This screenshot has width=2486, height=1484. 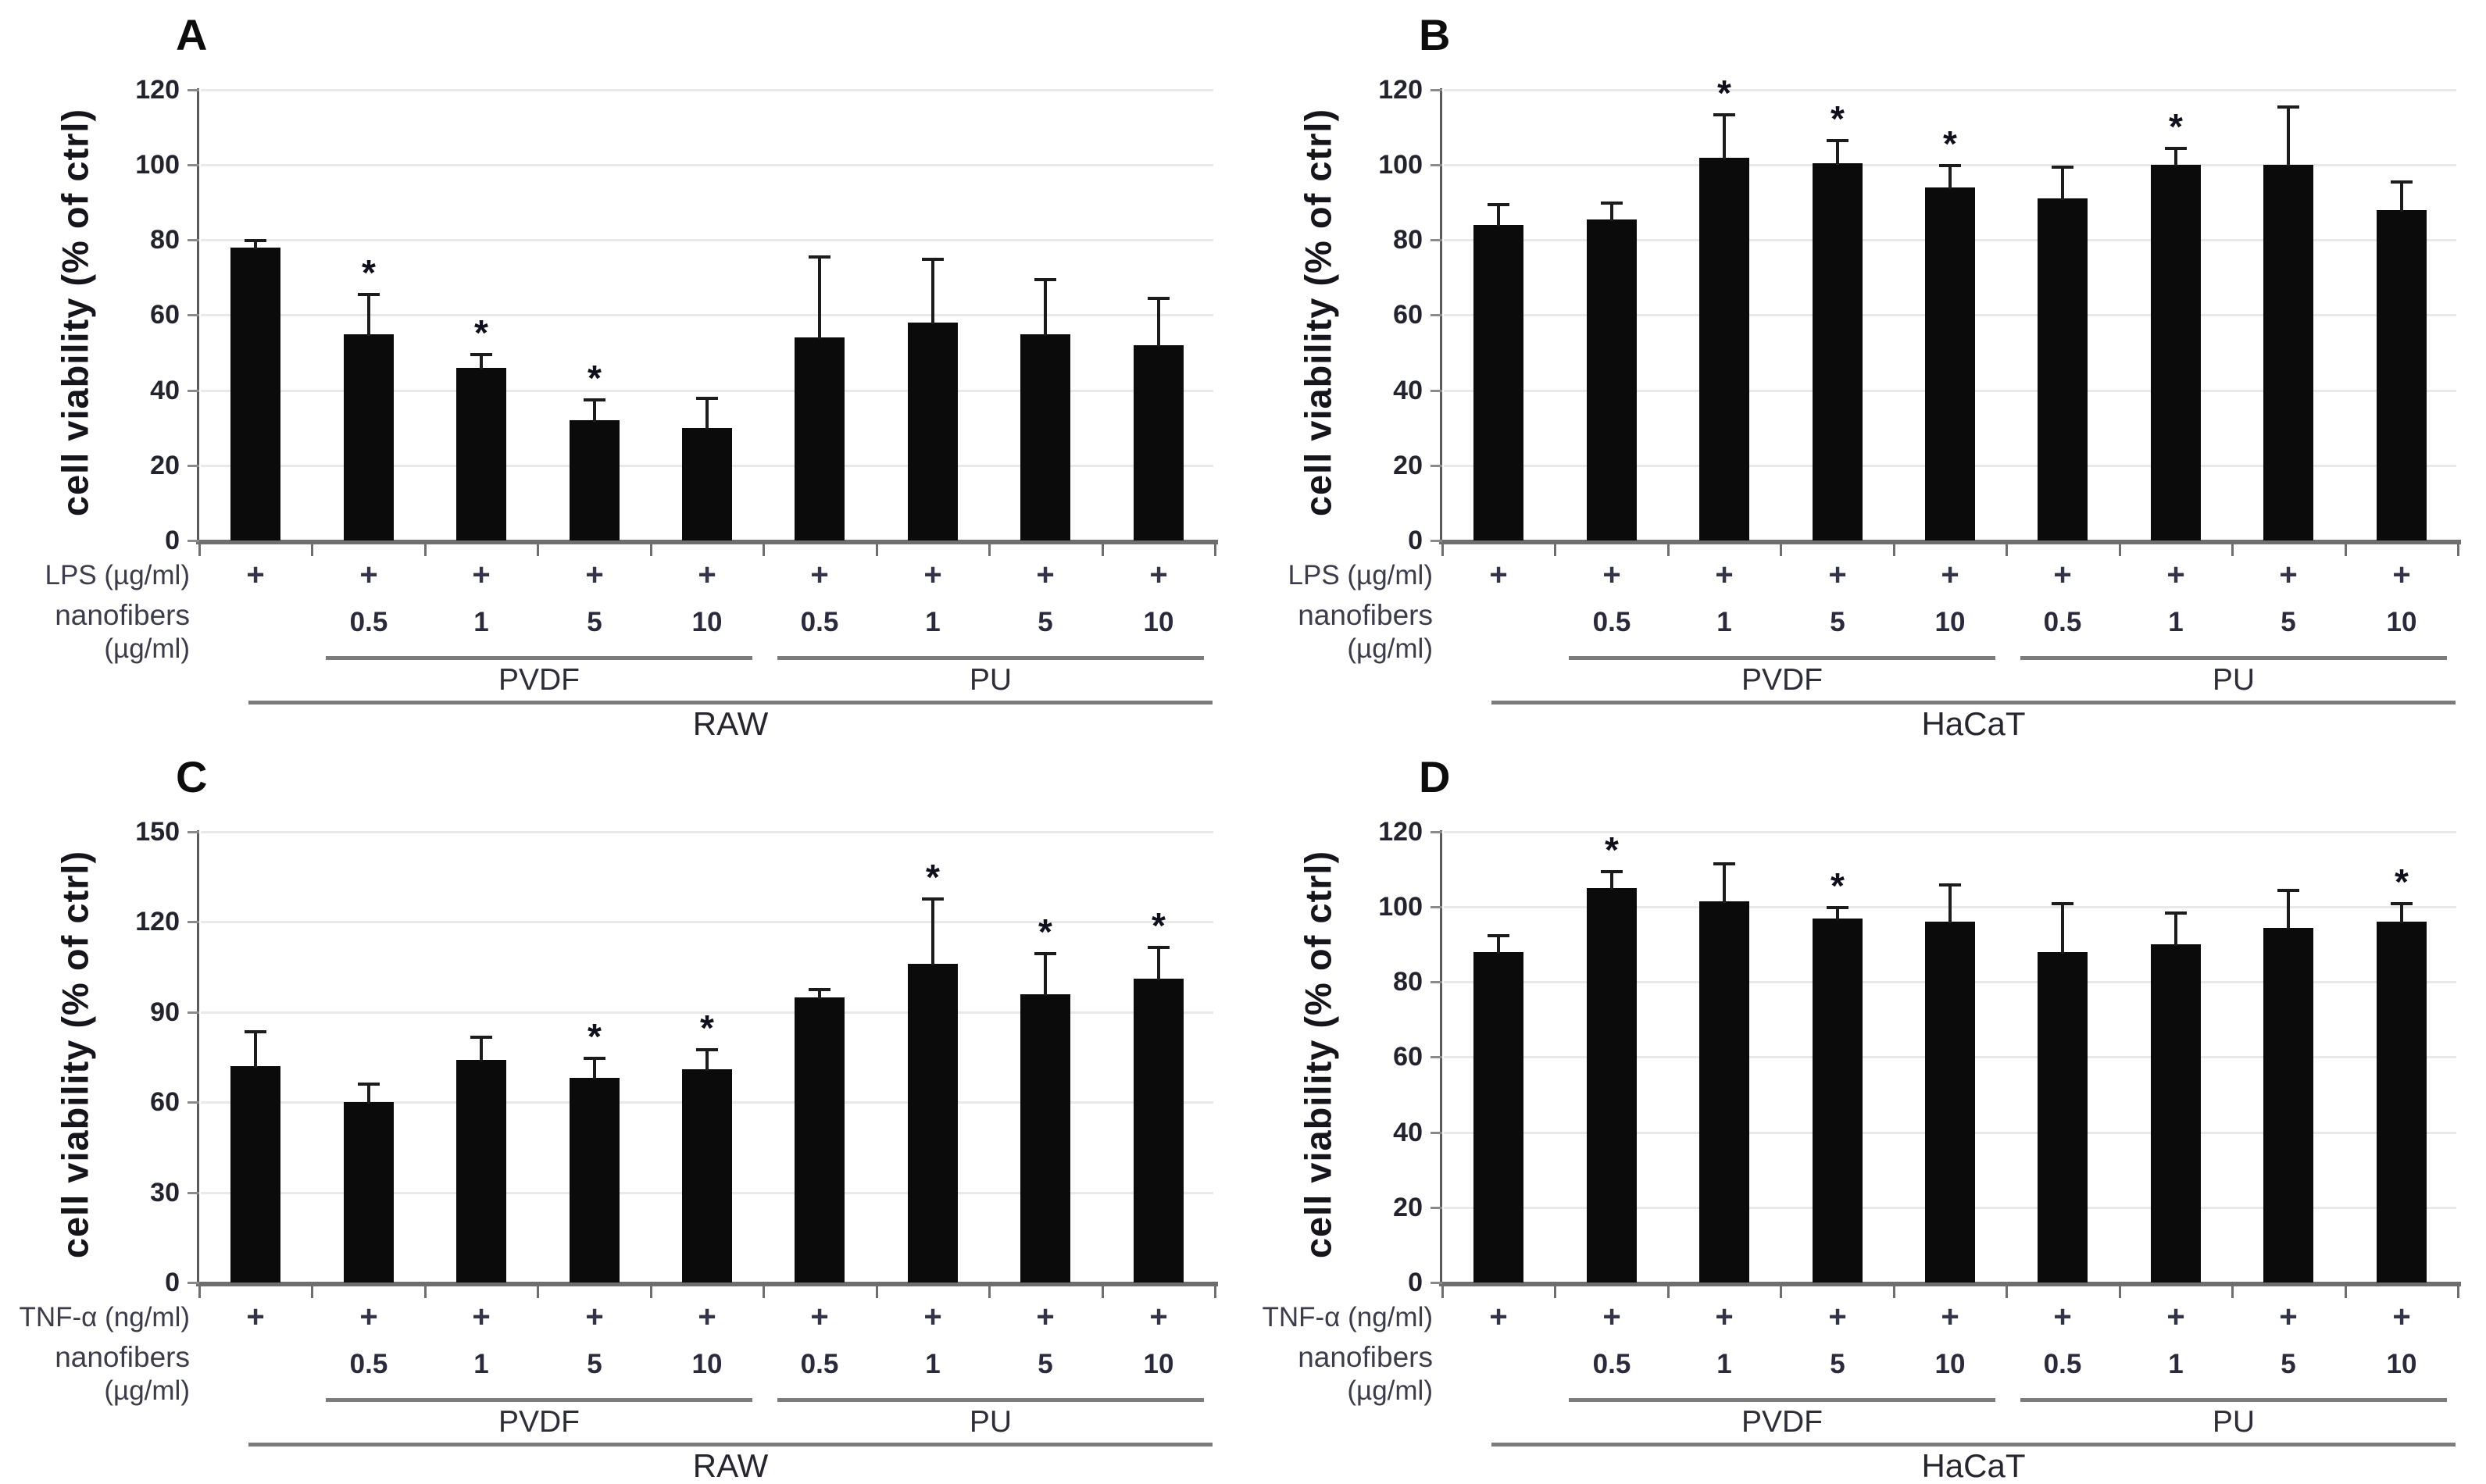 I want to click on dose-label: 0.5, so click(x=1611, y=622).